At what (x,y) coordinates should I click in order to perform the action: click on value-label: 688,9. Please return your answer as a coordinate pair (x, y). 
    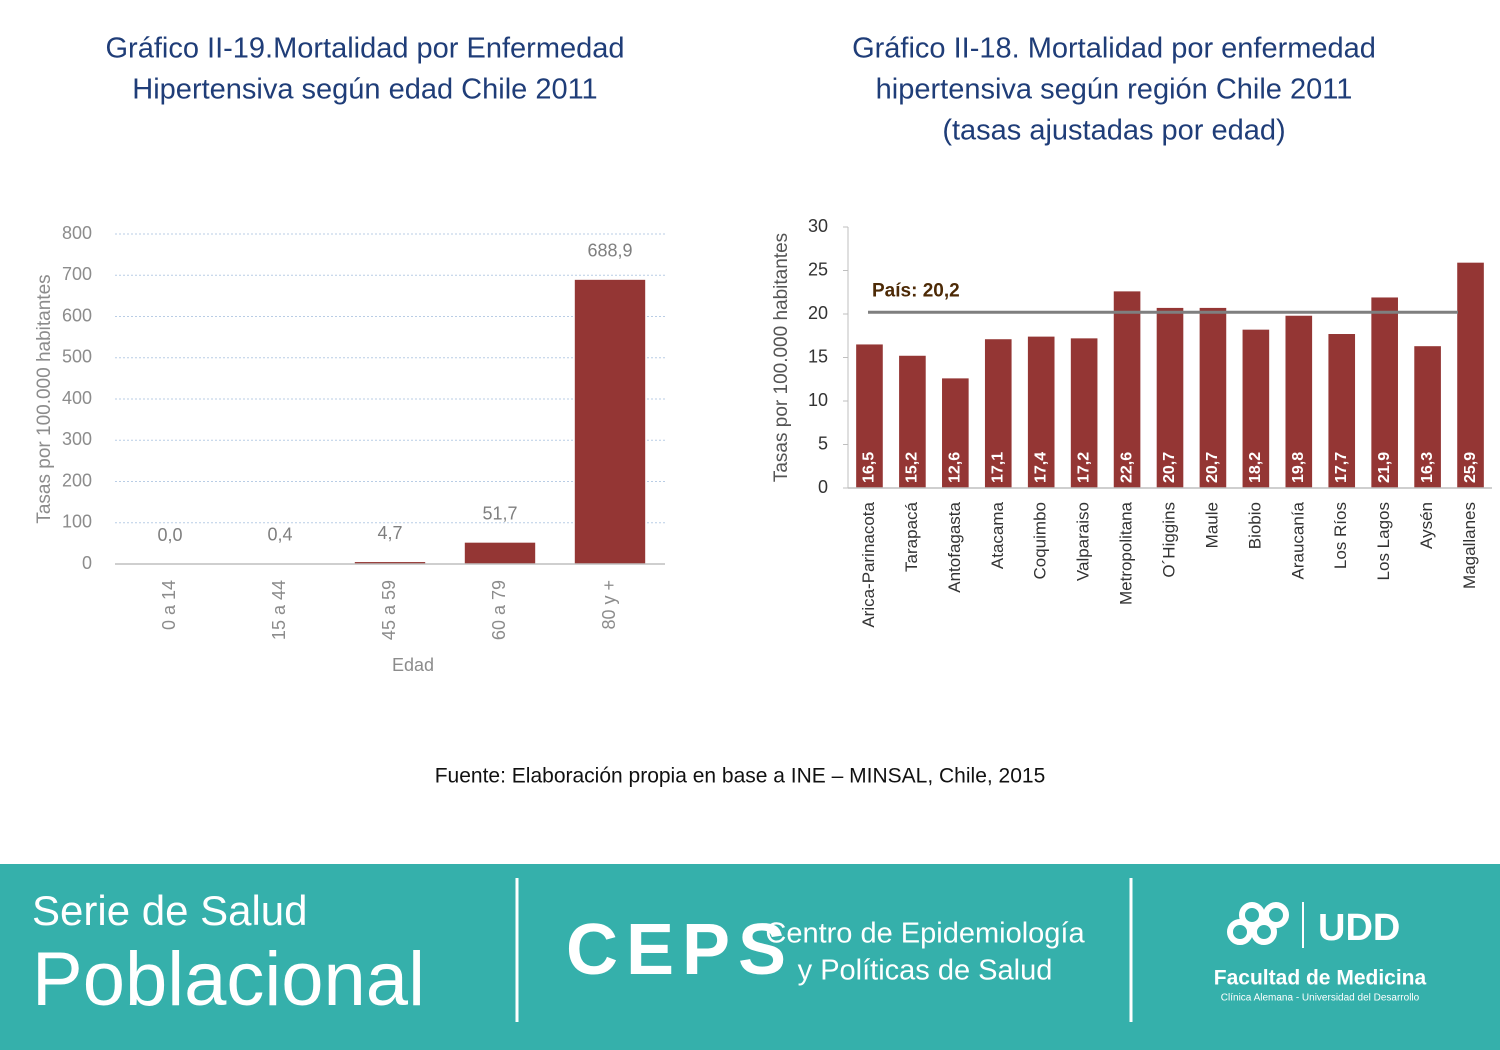
    Looking at the image, I should click on (609, 251).